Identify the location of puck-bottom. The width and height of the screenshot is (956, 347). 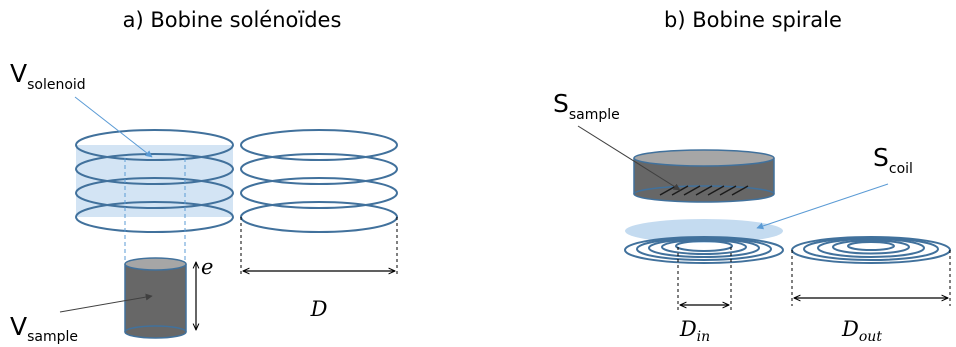
(704, 194).